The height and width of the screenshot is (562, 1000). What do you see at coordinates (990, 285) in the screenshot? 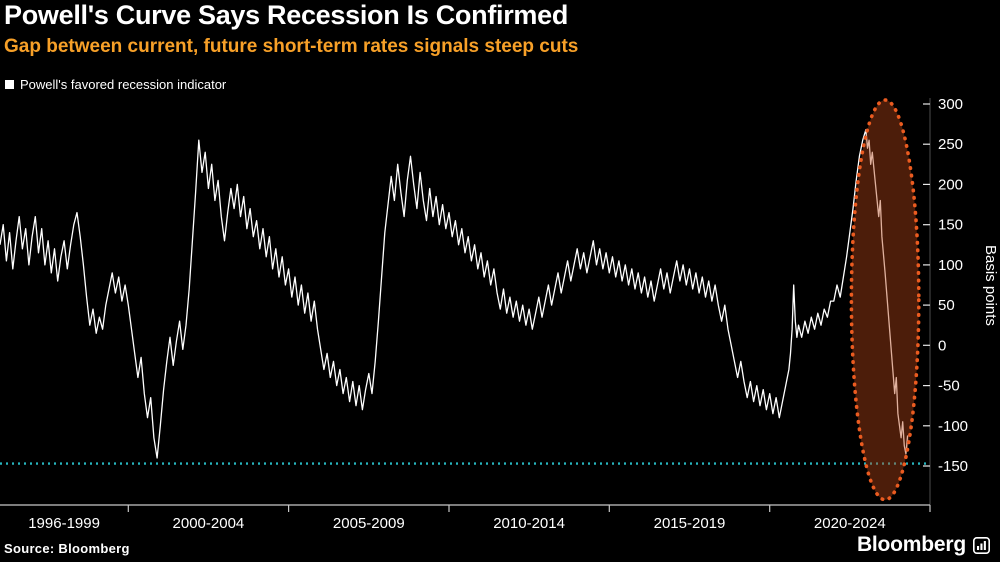
I see `y-axis-label: Basis points` at bounding box center [990, 285].